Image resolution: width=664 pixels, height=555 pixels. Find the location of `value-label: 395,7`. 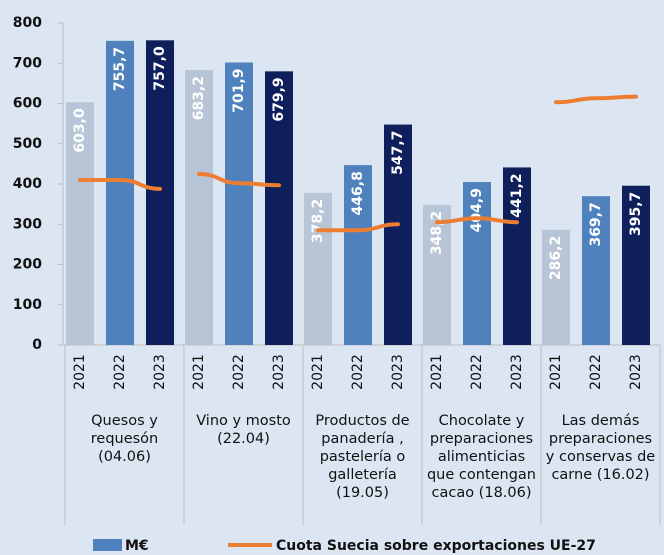

value-label: 395,7 is located at coordinates (636, 214).